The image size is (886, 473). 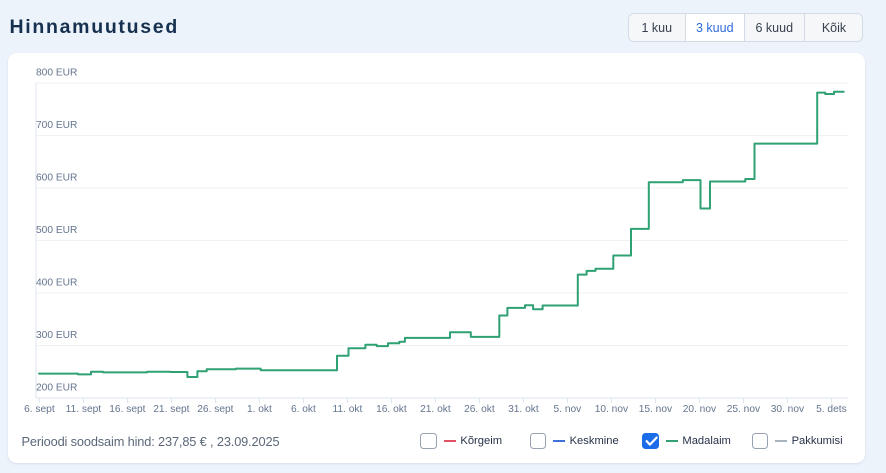 I want to click on svg-text: 5. nov, so click(x=568, y=409).